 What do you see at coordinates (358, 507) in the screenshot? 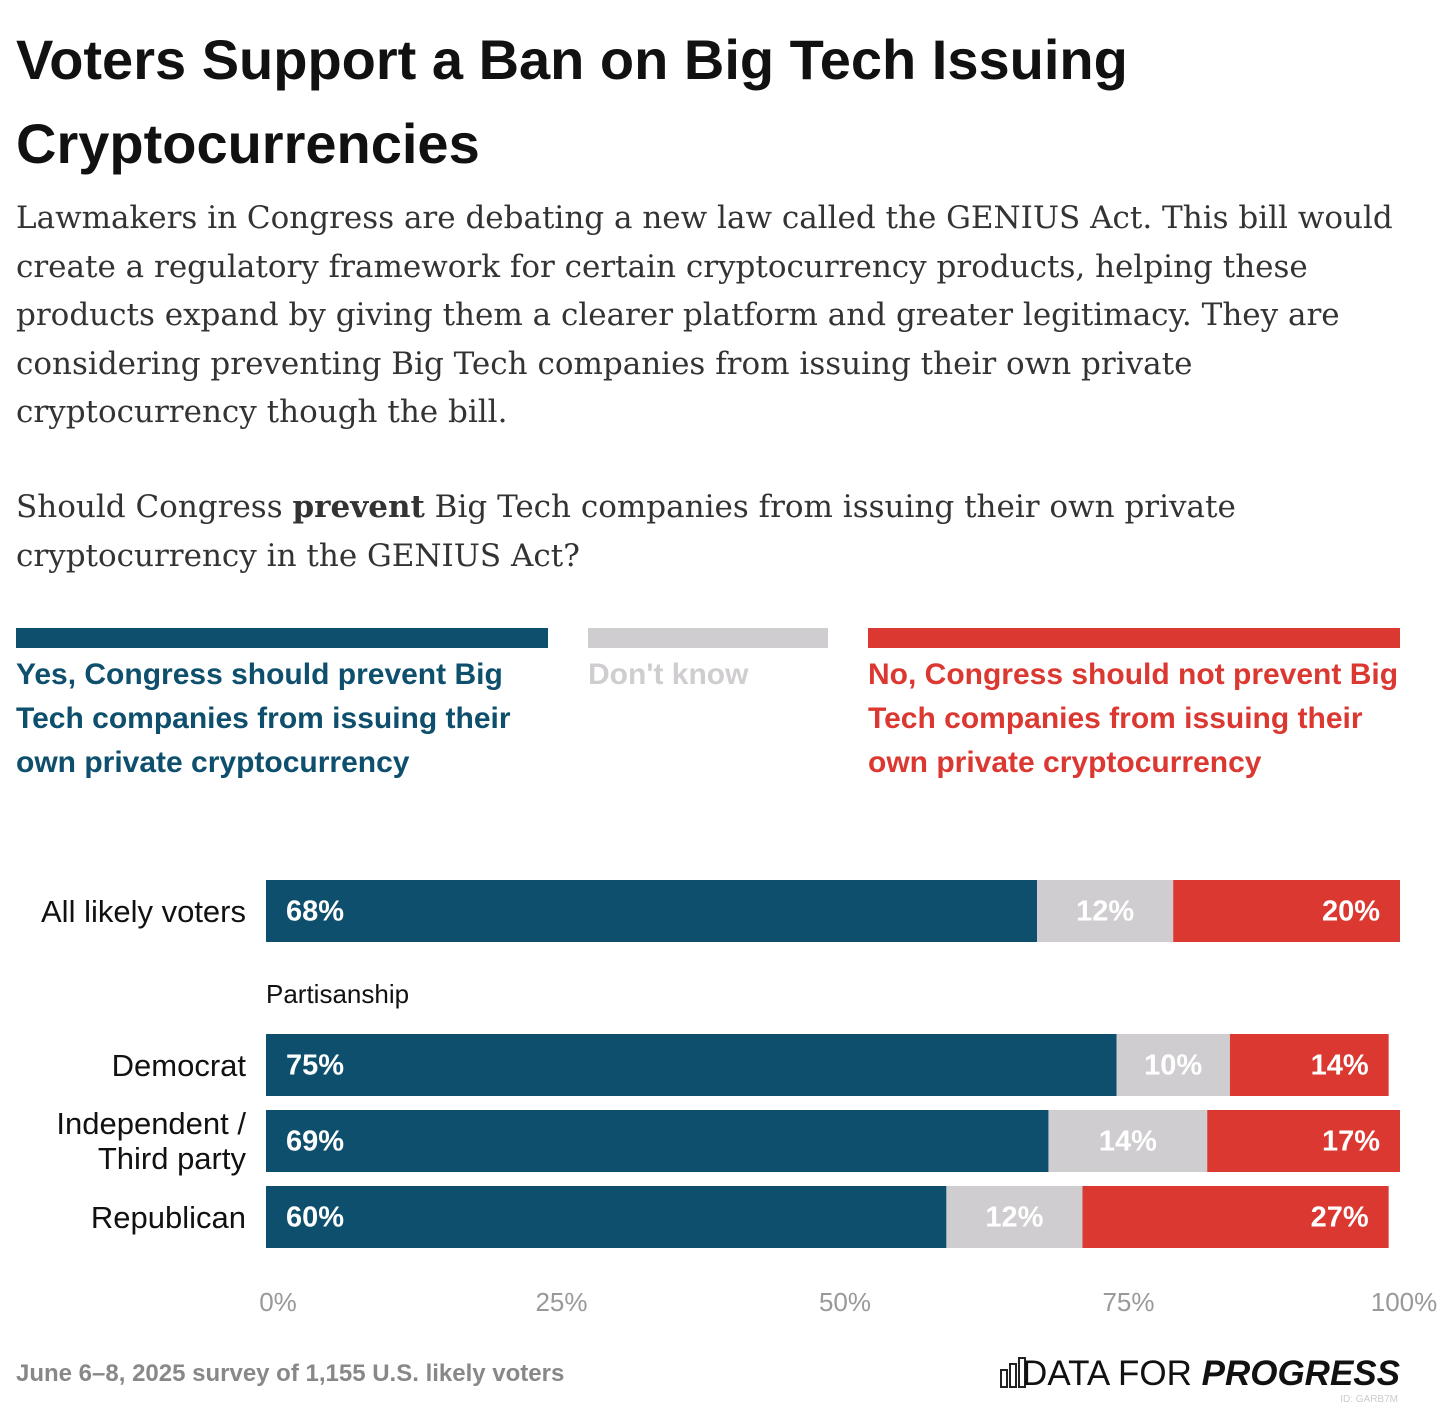
I see `question-bold: prevent` at bounding box center [358, 507].